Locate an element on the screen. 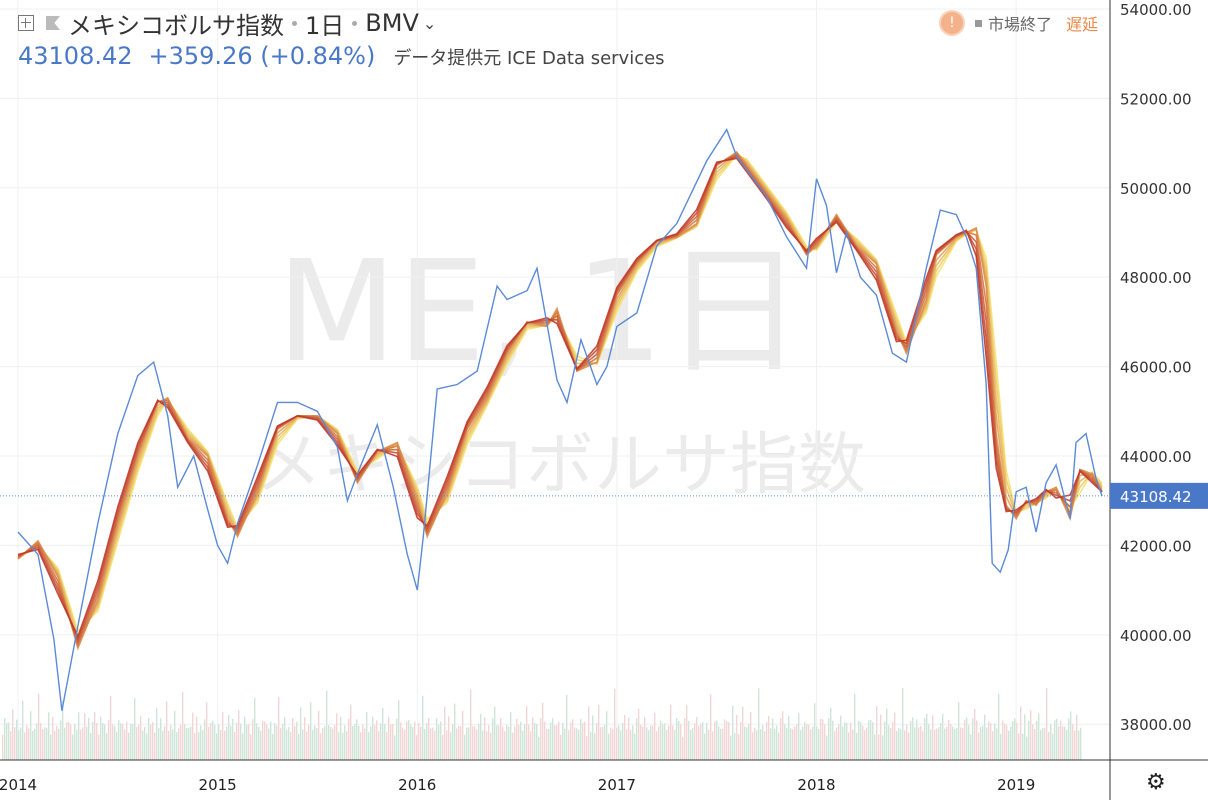 The width and height of the screenshot is (1208, 800). watermark-line1: ME, 1日 is located at coordinates (539, 312).